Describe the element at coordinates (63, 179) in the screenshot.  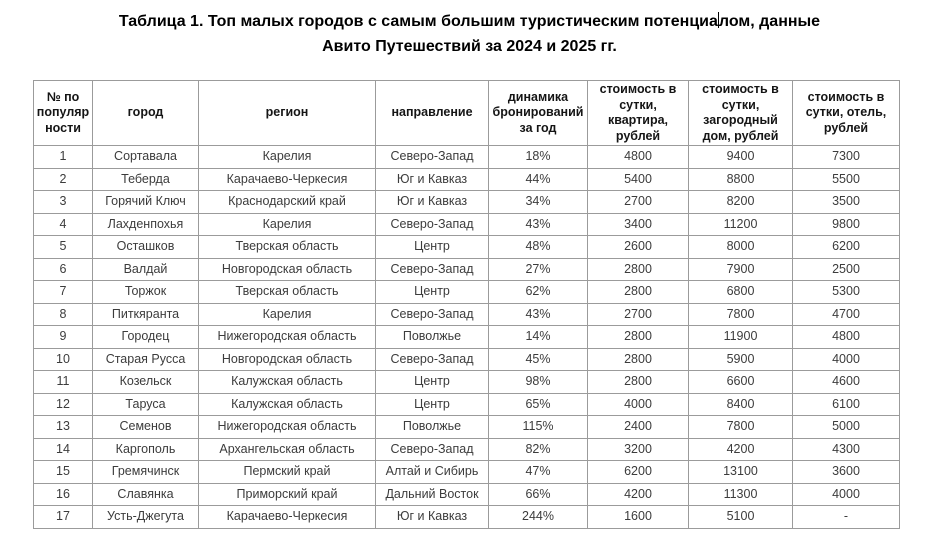
I see `table-cell: 2` at that location.